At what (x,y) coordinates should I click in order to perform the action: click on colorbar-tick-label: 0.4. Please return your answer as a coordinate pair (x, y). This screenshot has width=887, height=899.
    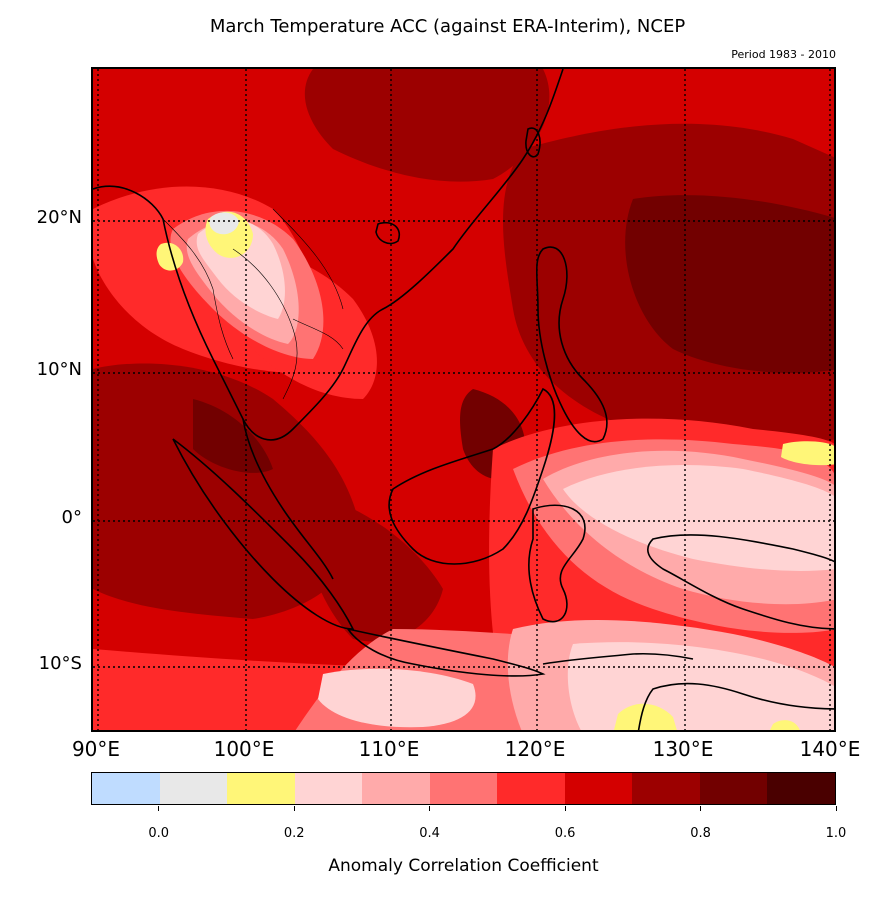
    Looking at the image, I should click on (429, 833).